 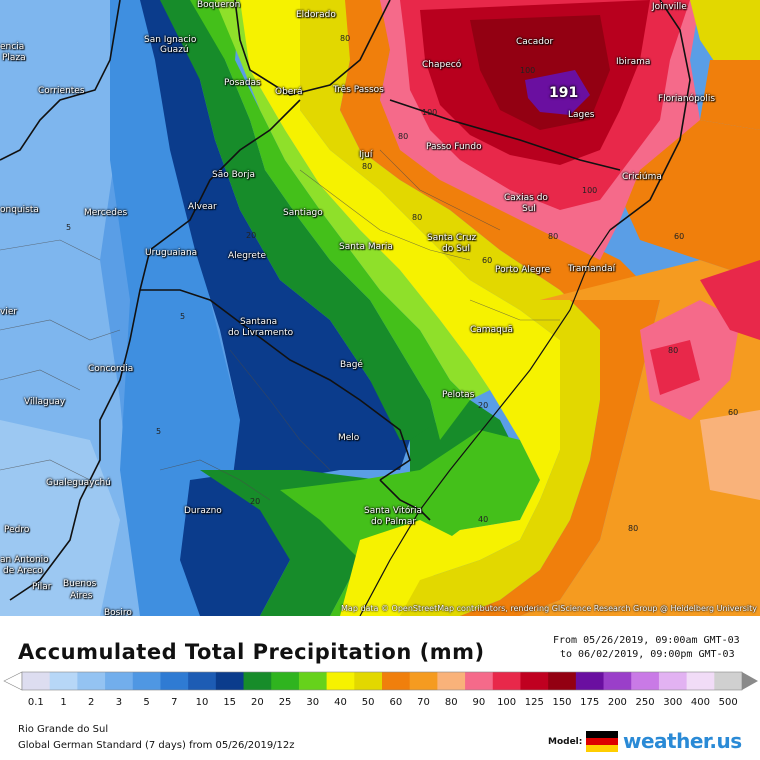 I want to click on yellow-south, so click(x=400, y=568).